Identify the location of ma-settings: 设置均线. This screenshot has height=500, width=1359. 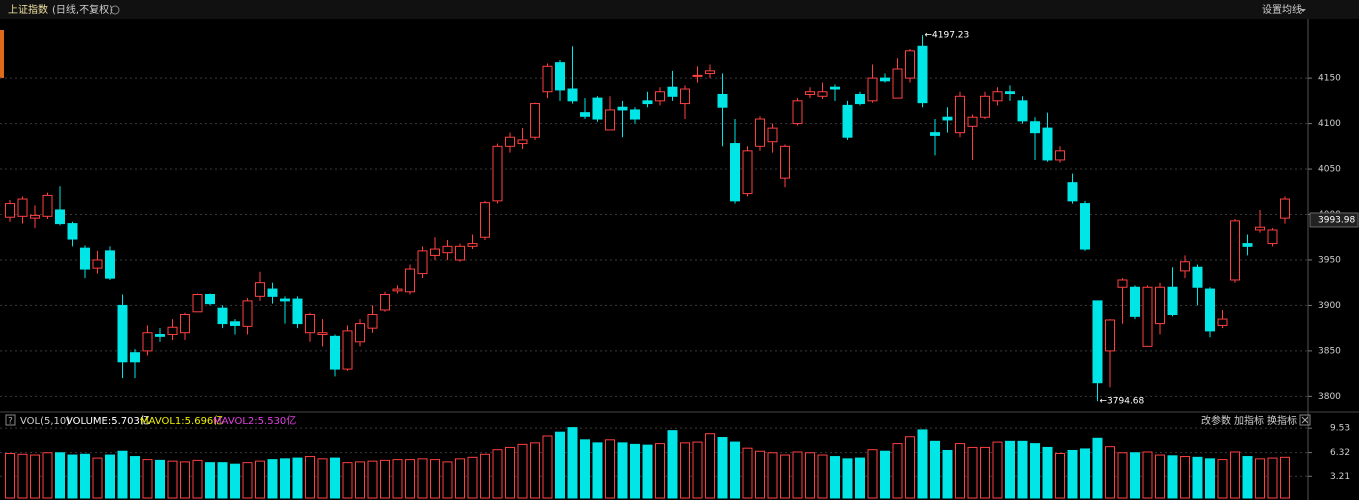
(1282, 9).